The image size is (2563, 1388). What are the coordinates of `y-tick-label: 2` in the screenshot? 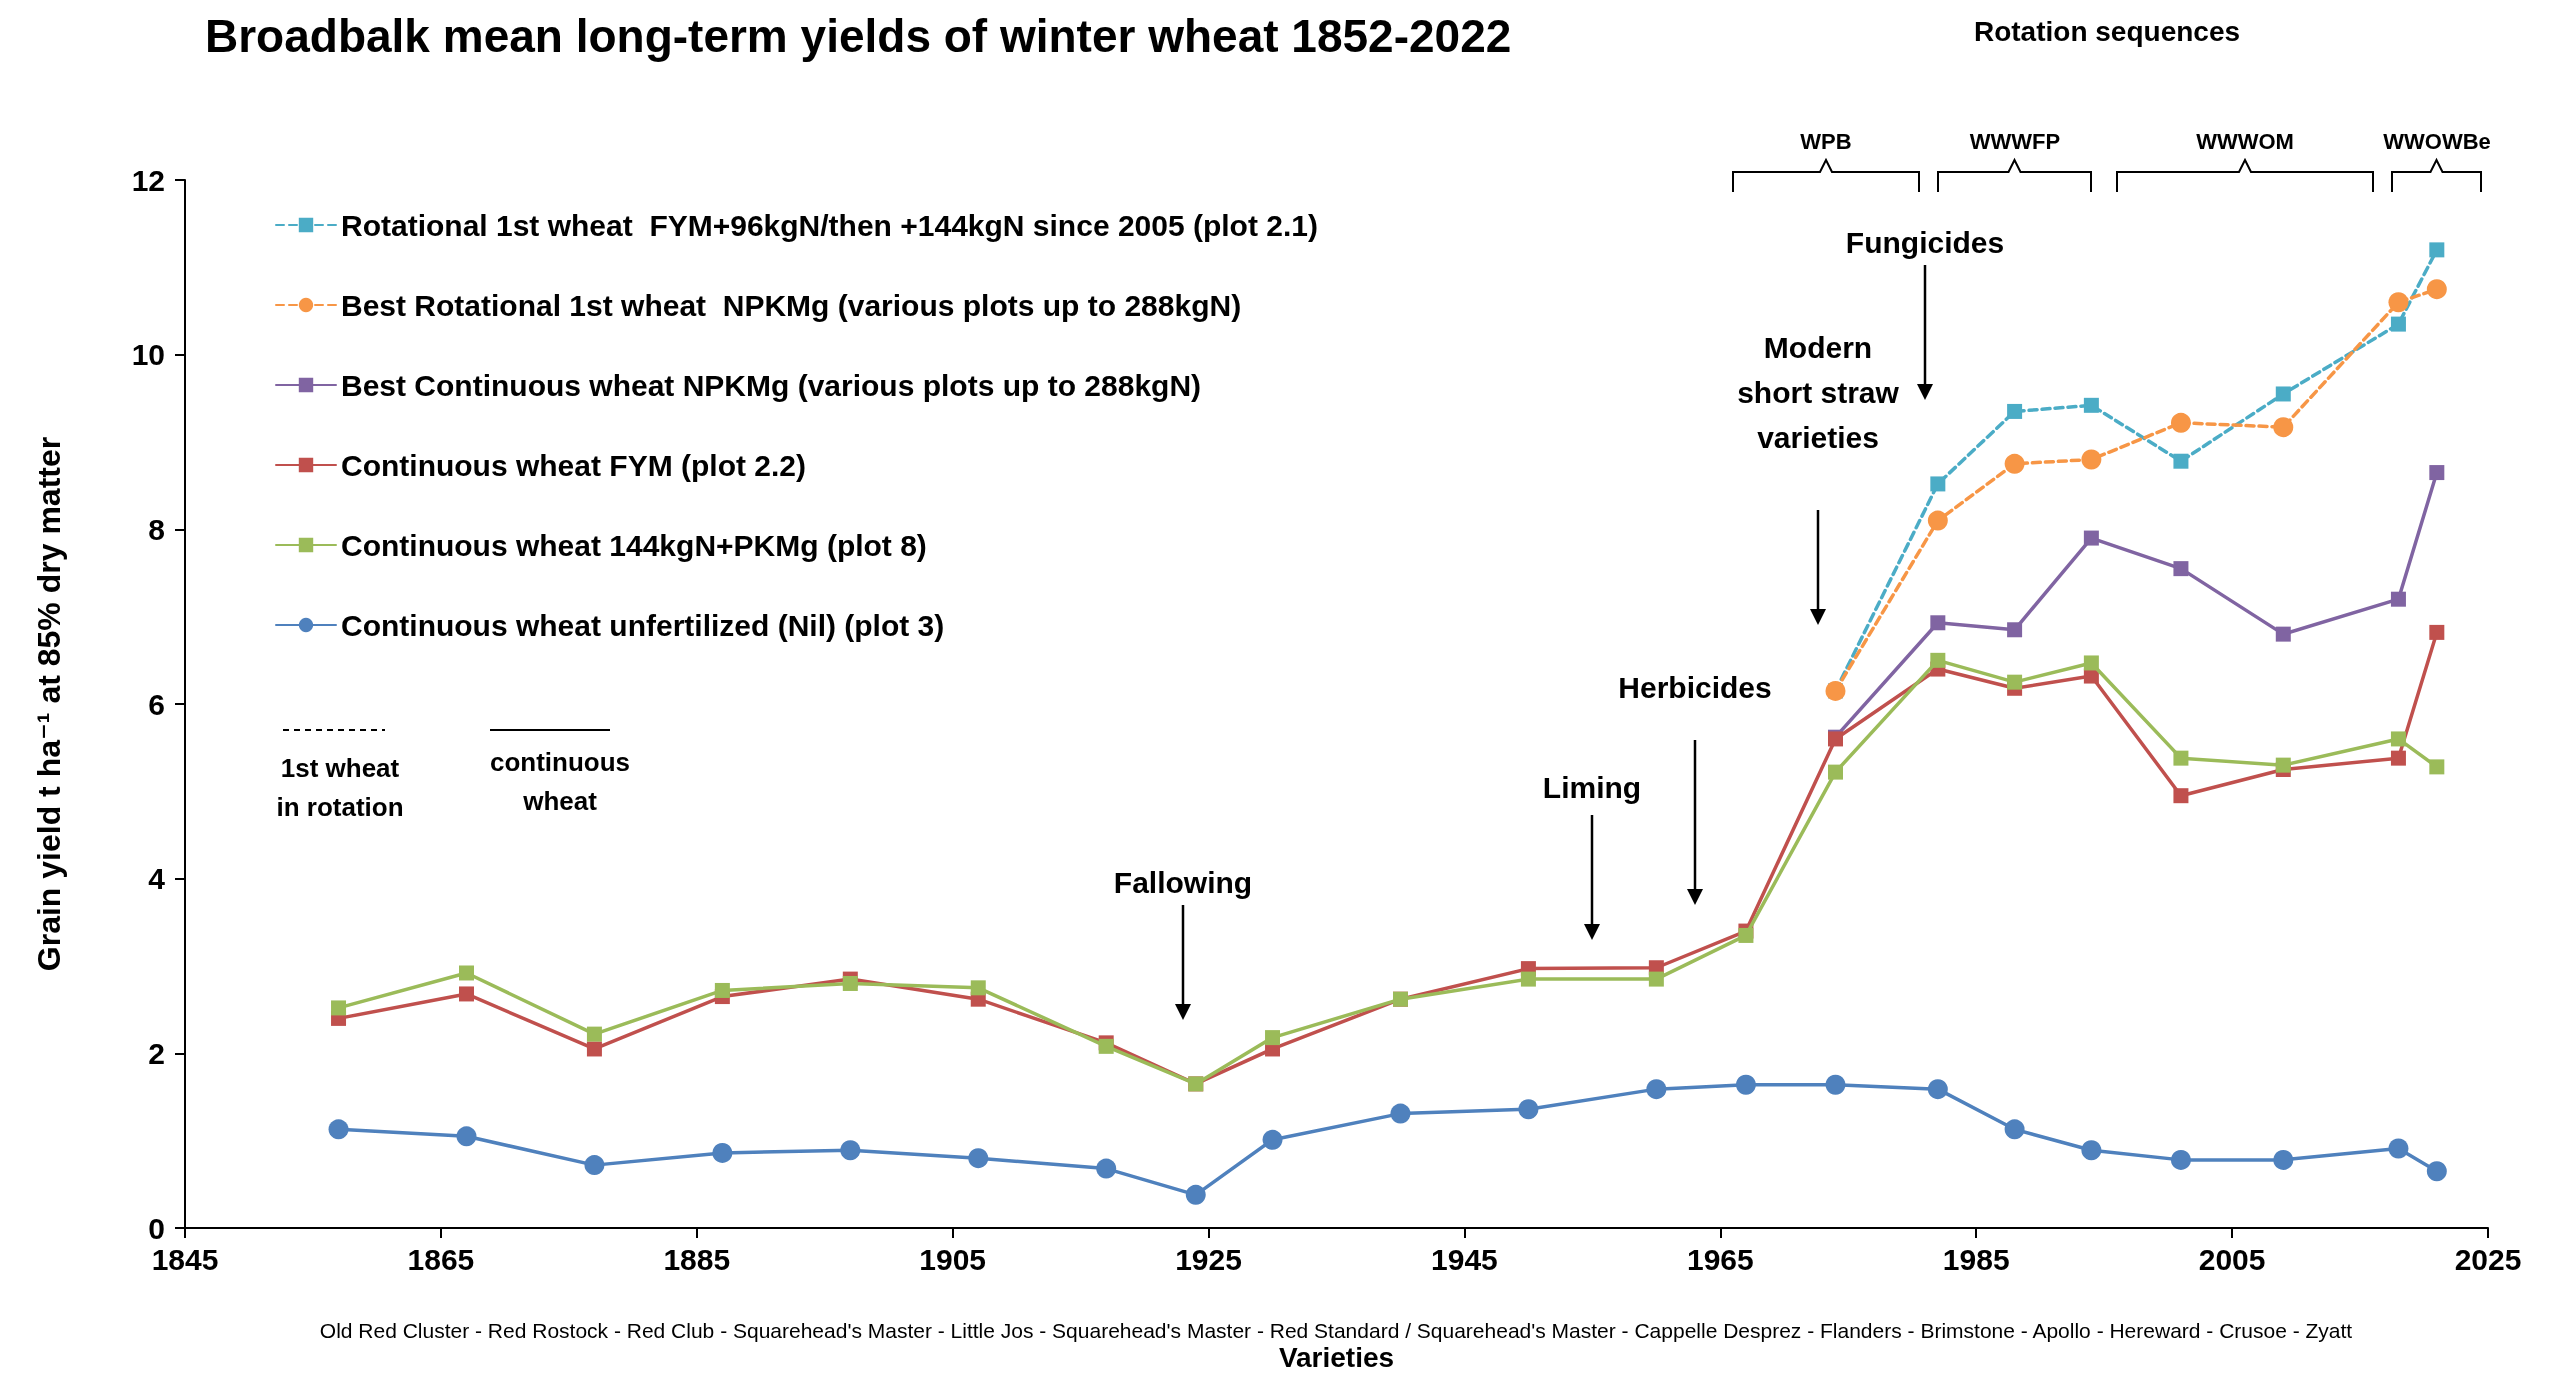 It's located at (156, 1053).